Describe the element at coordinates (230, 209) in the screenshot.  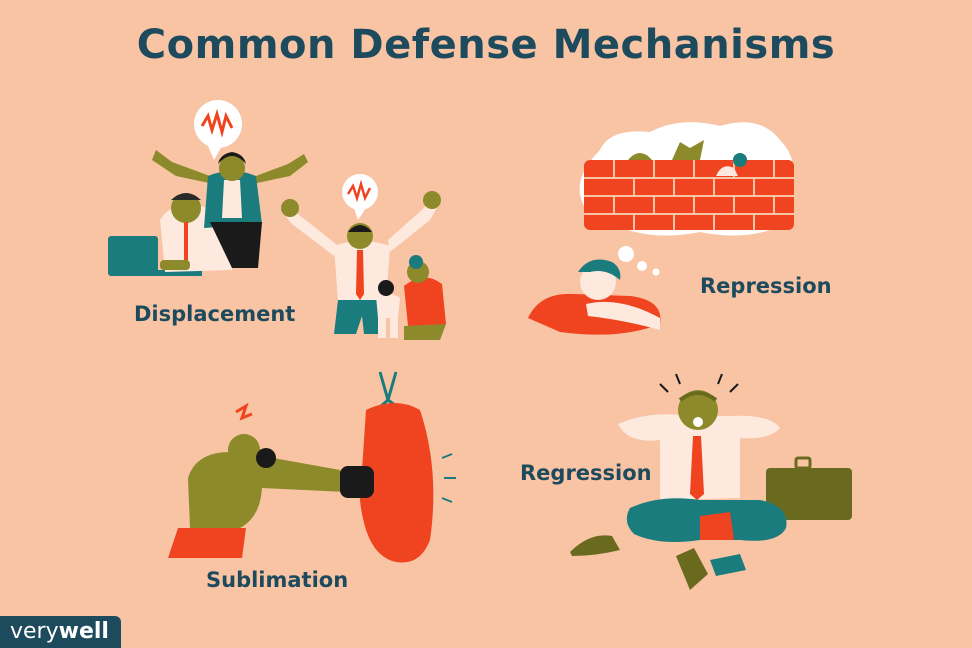
I see `boss-woman-figure` at that location.